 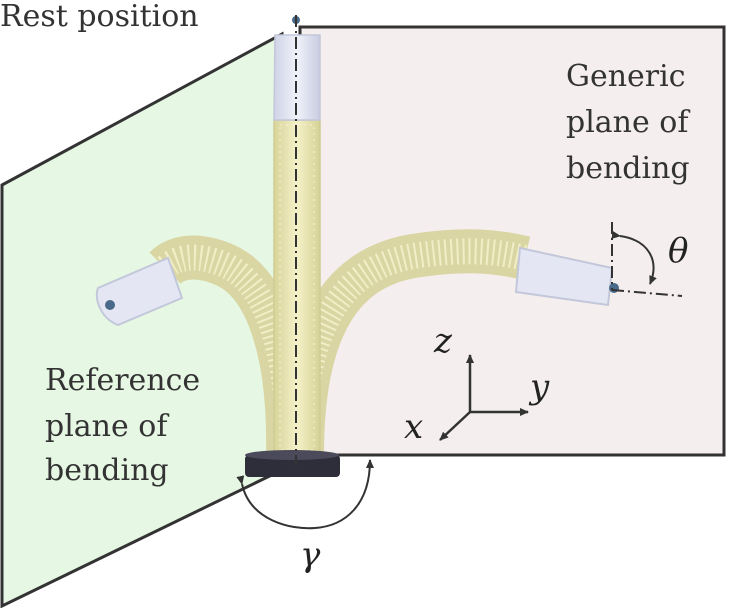 What do you see at coordinates (628, 168) in the screenshot?
I see `generic-plane-label-line-3: bending` at bounding box center [628, 168].